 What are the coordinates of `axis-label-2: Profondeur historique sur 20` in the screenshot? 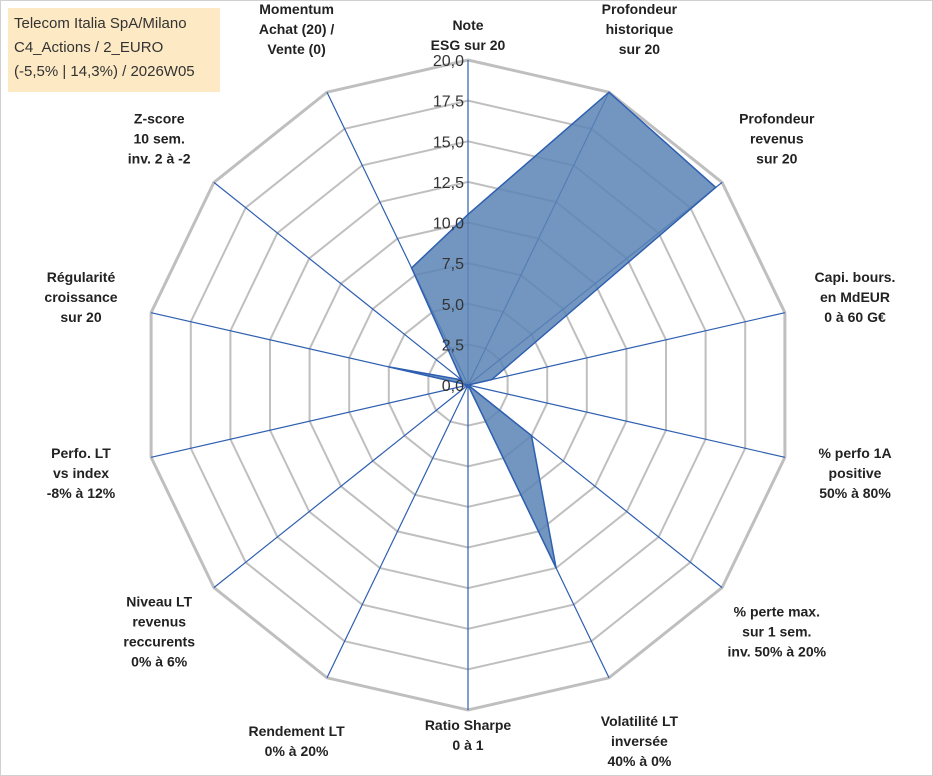 It's located at (640, 29).